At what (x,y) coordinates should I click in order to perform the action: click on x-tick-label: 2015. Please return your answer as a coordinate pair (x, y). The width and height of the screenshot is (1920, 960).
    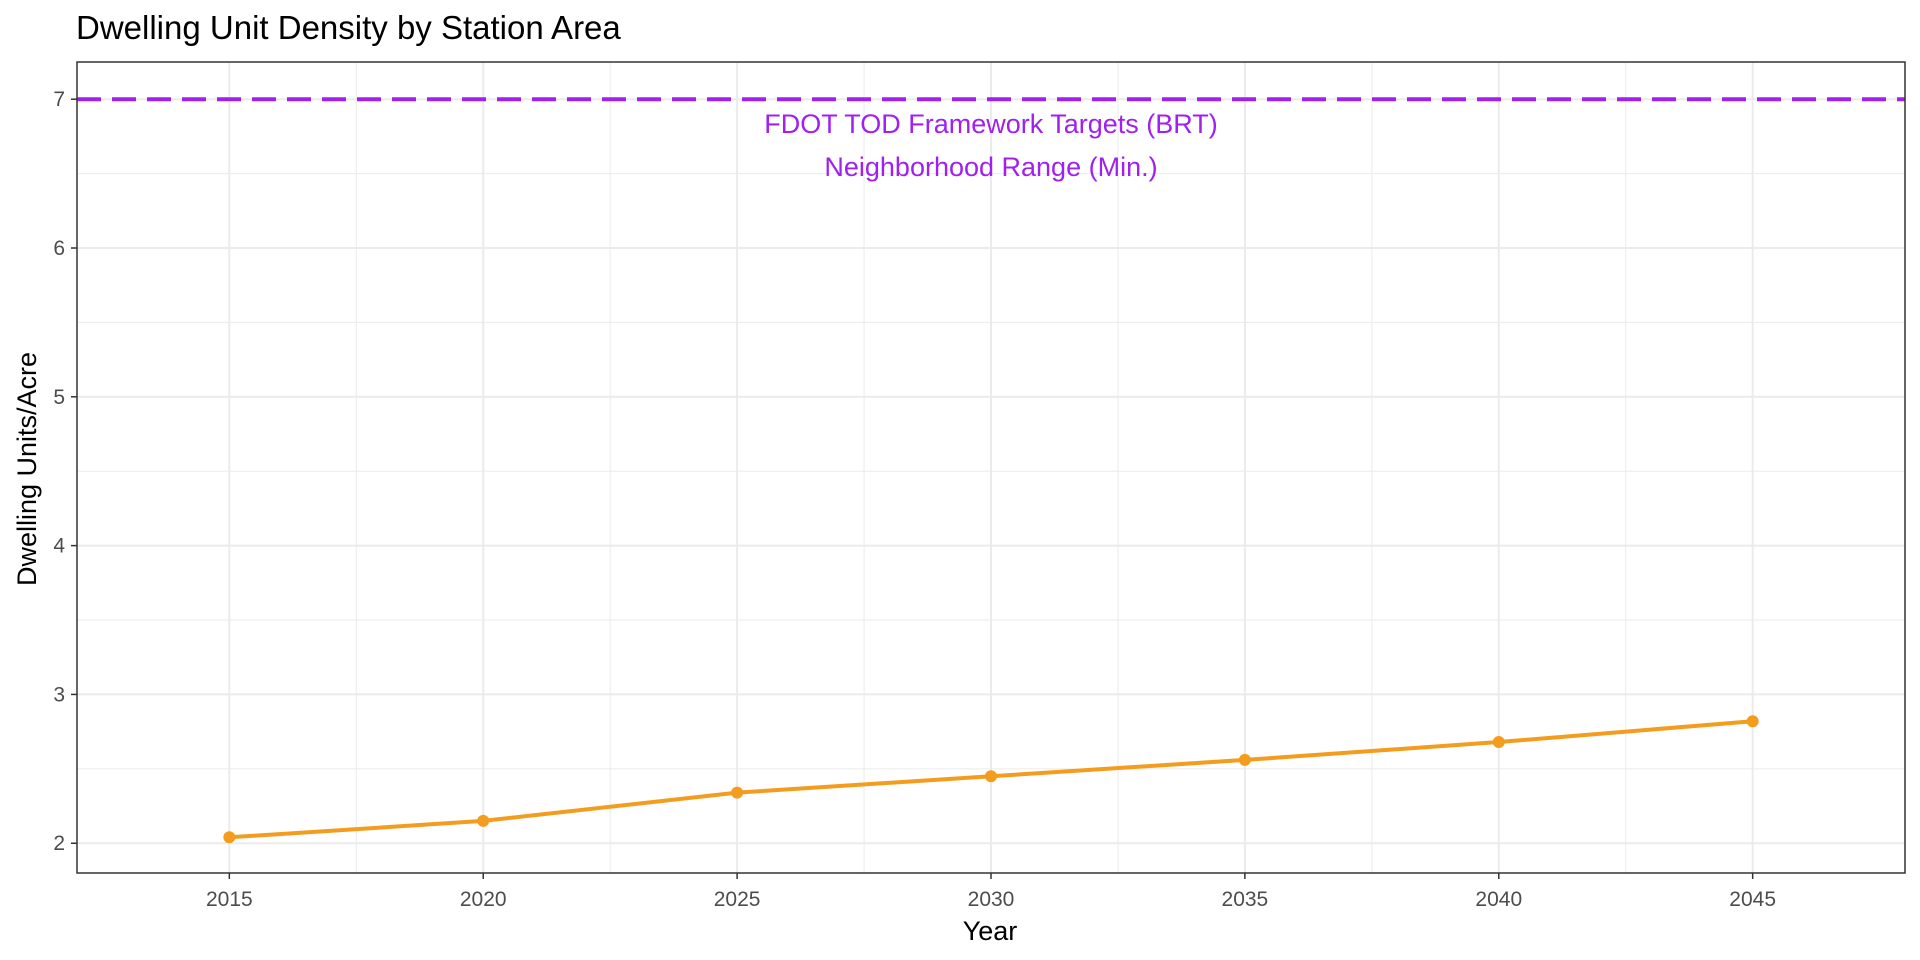
    Looking at the image, I should click on (229, 899).